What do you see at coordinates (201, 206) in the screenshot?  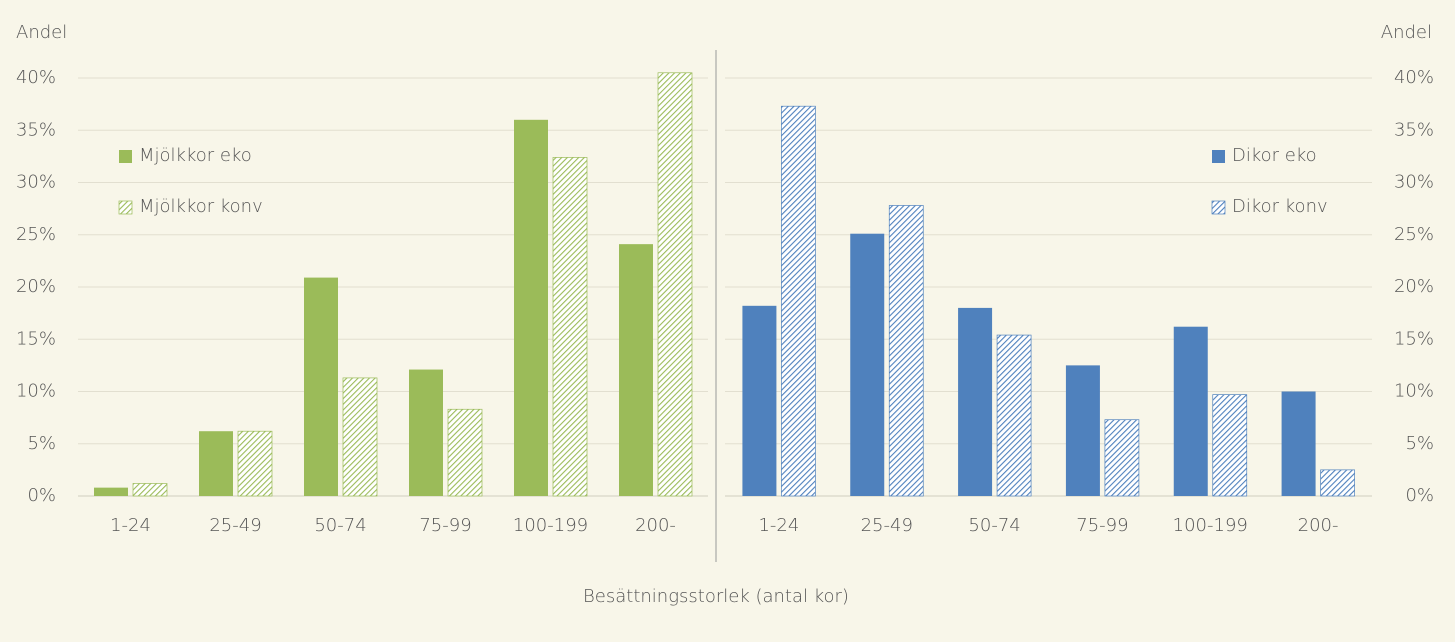 I see `legend-label: Mjölkkor konv` at bounding box center [201, 206].